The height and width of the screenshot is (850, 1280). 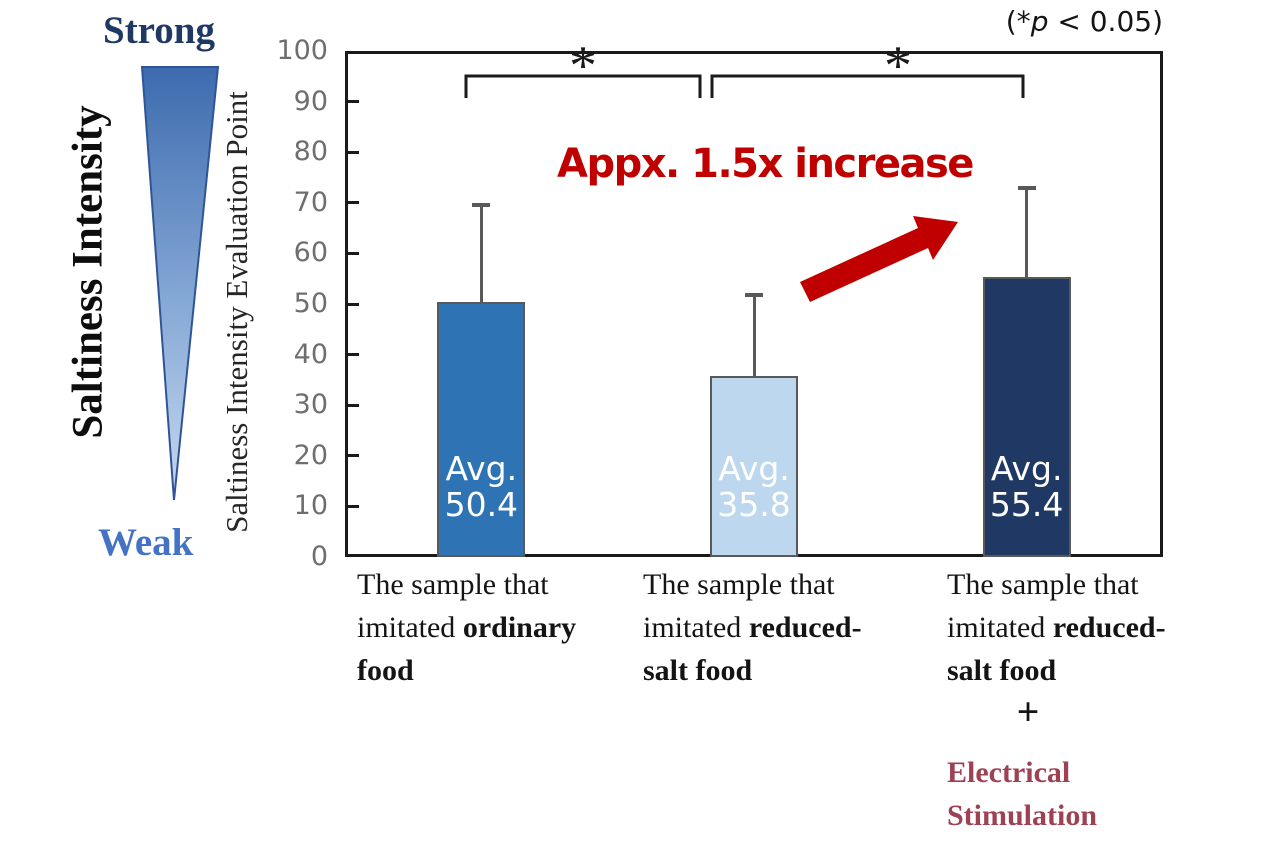 I want to click on category-label-line: imitated ordinary, so click(x=507, y=627).